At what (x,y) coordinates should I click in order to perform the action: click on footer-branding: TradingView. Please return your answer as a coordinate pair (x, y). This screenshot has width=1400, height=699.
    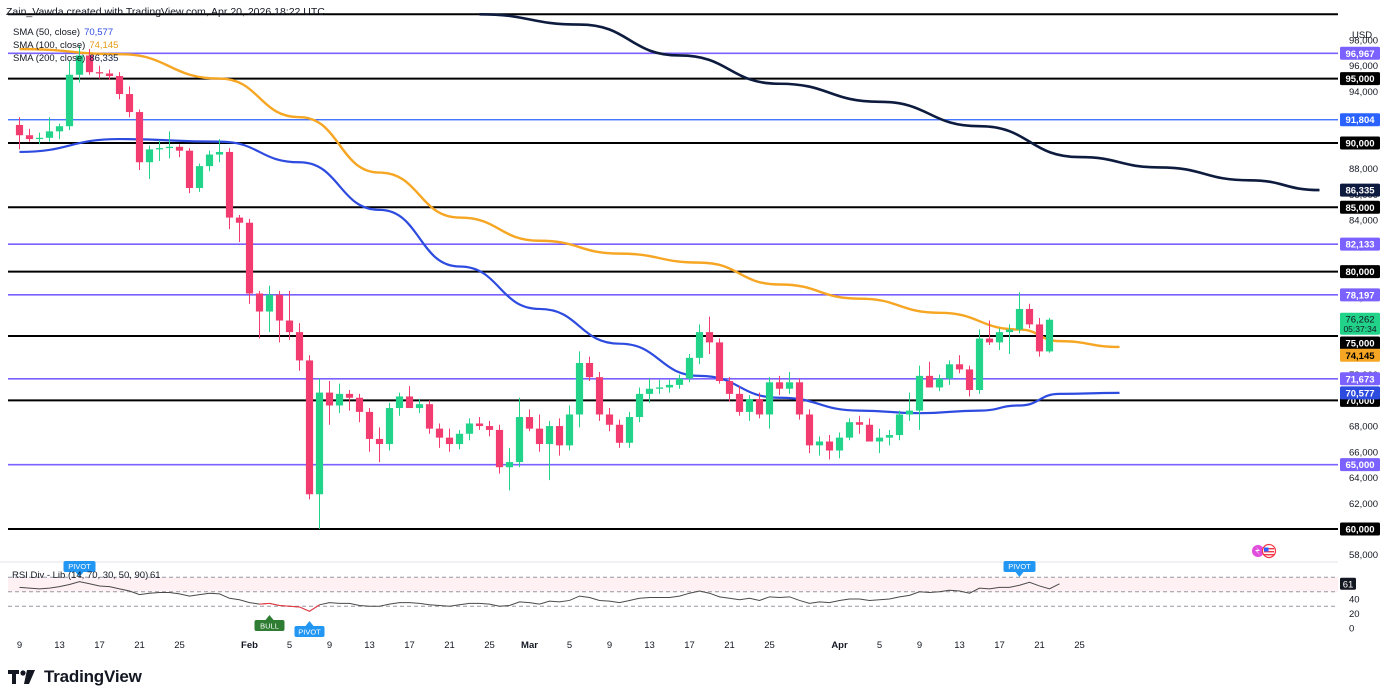
    Looking at the image, I should click on (75, 677).